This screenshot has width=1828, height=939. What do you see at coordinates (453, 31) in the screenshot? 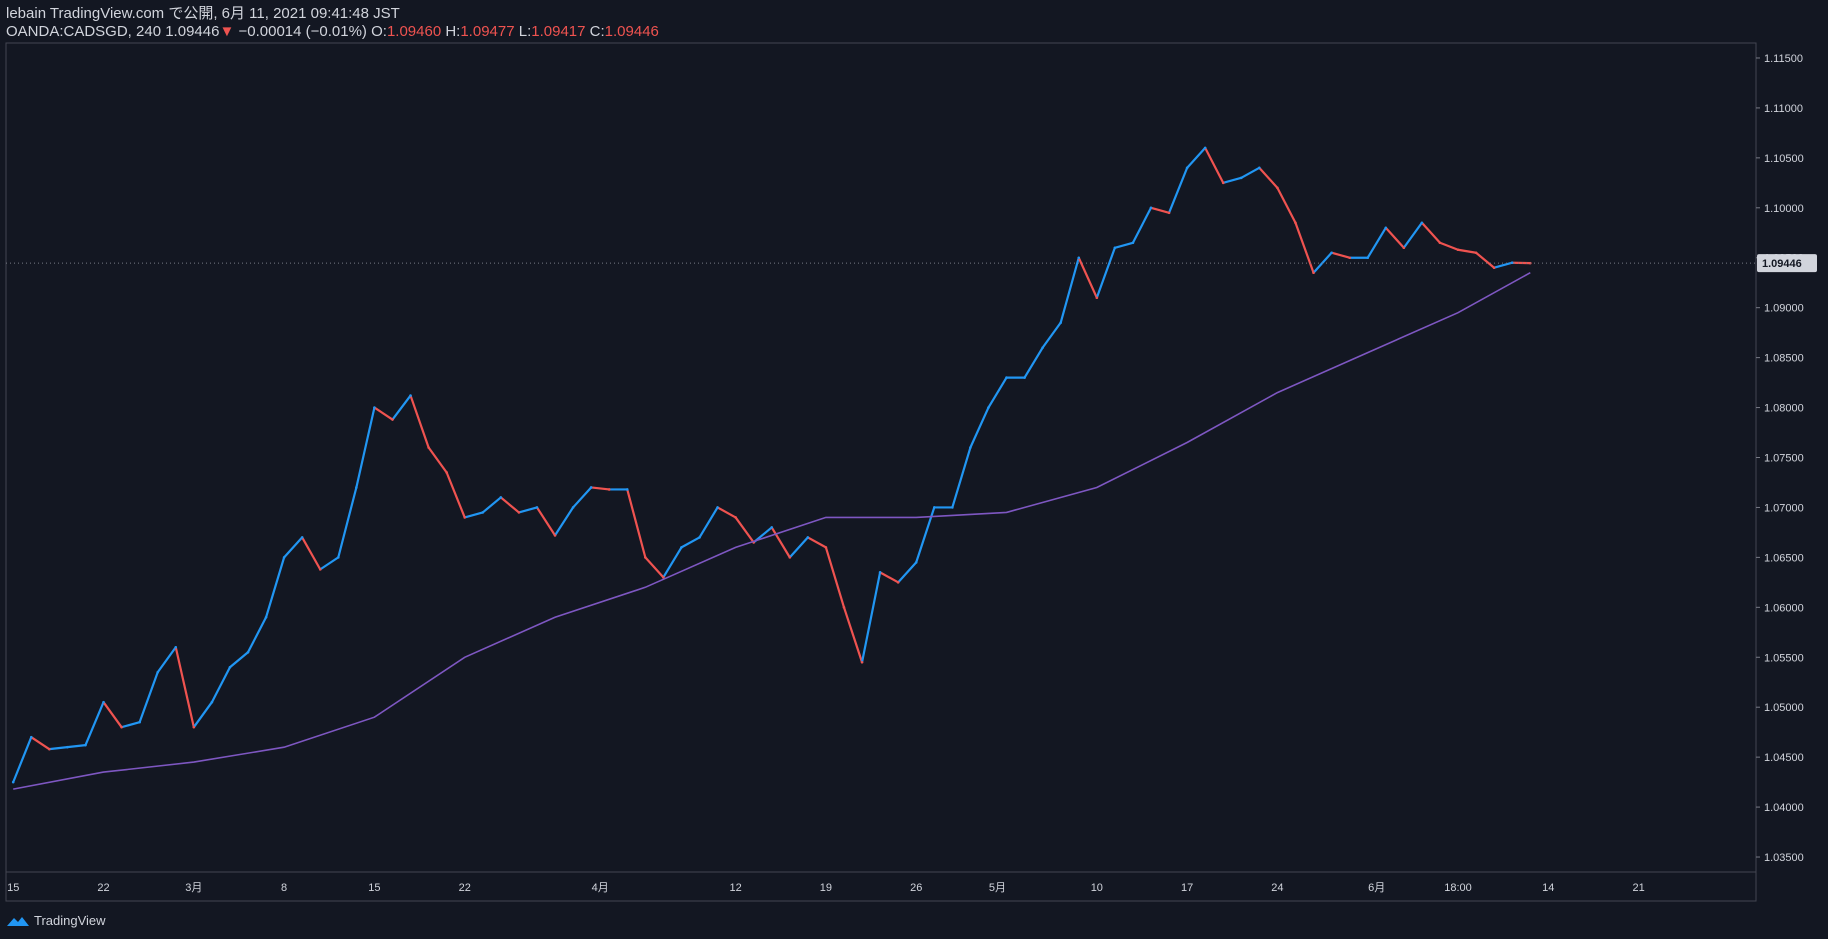
I see `high-label: H:` at bounding box center [453, 31].